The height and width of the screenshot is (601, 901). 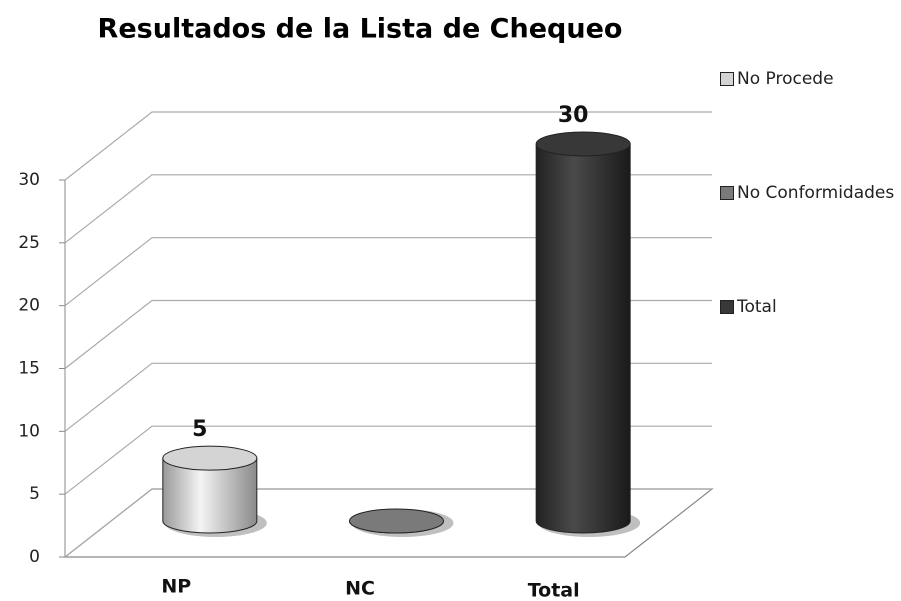 I want to click on y-tick-label: 0, so click(x=34, y=557).